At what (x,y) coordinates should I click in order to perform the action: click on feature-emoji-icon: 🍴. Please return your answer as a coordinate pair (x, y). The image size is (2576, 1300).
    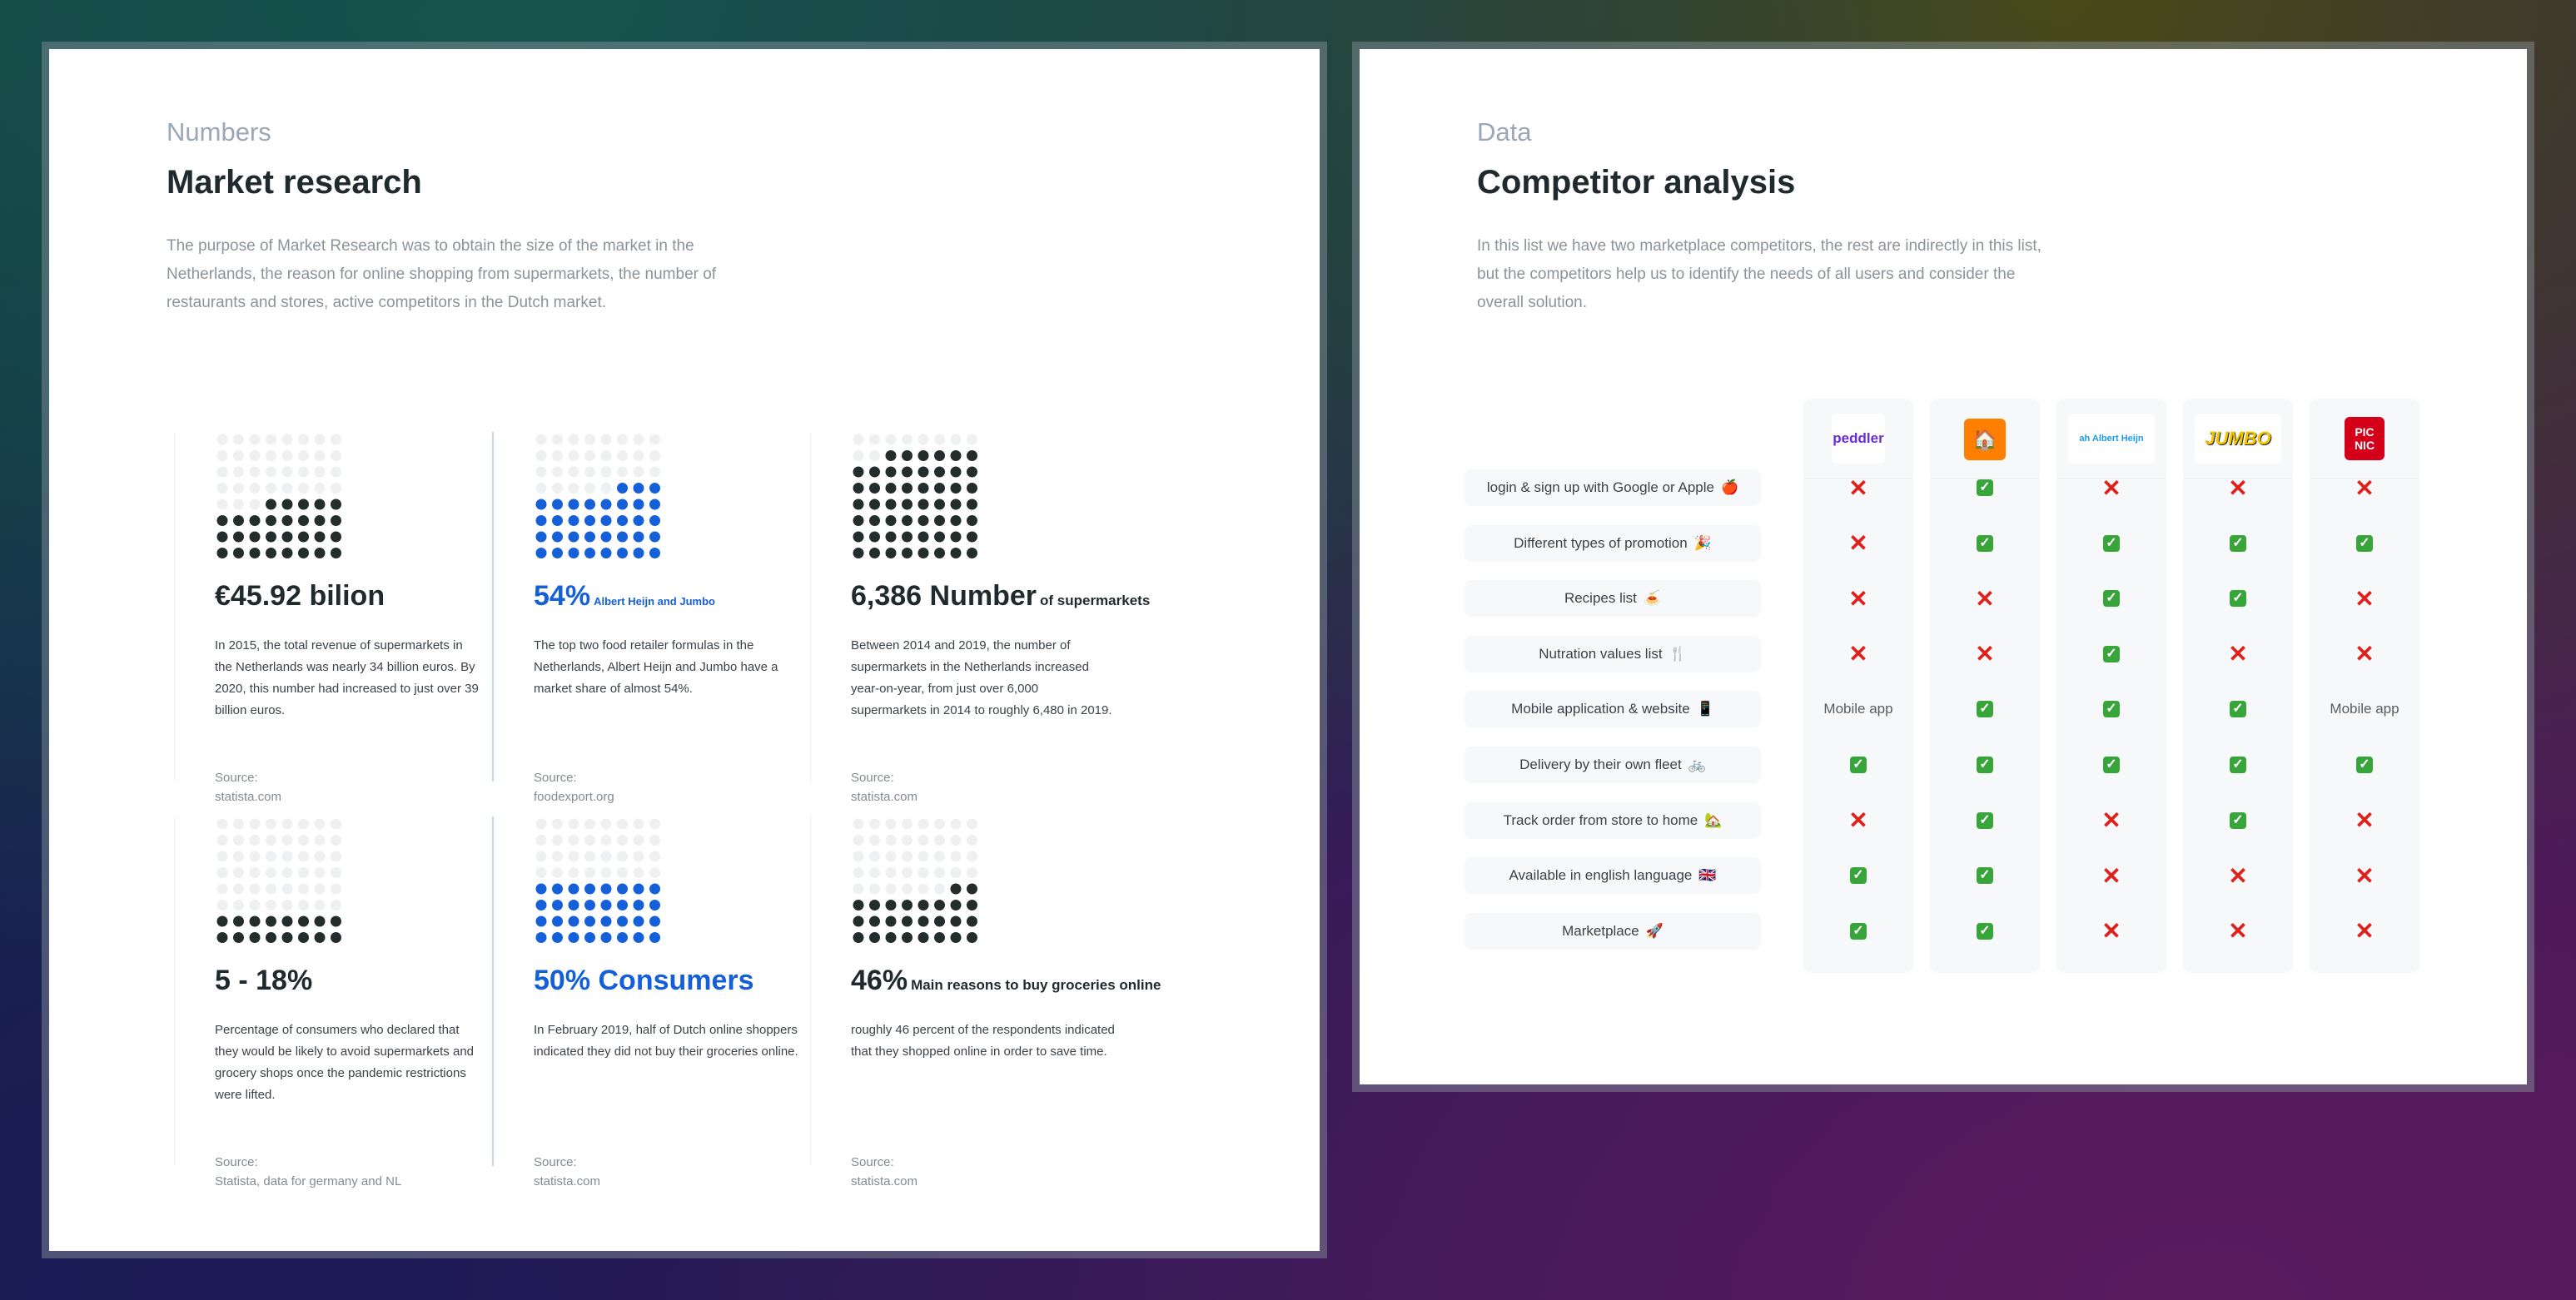
    Looking at the image, I should click on (1677, 653).